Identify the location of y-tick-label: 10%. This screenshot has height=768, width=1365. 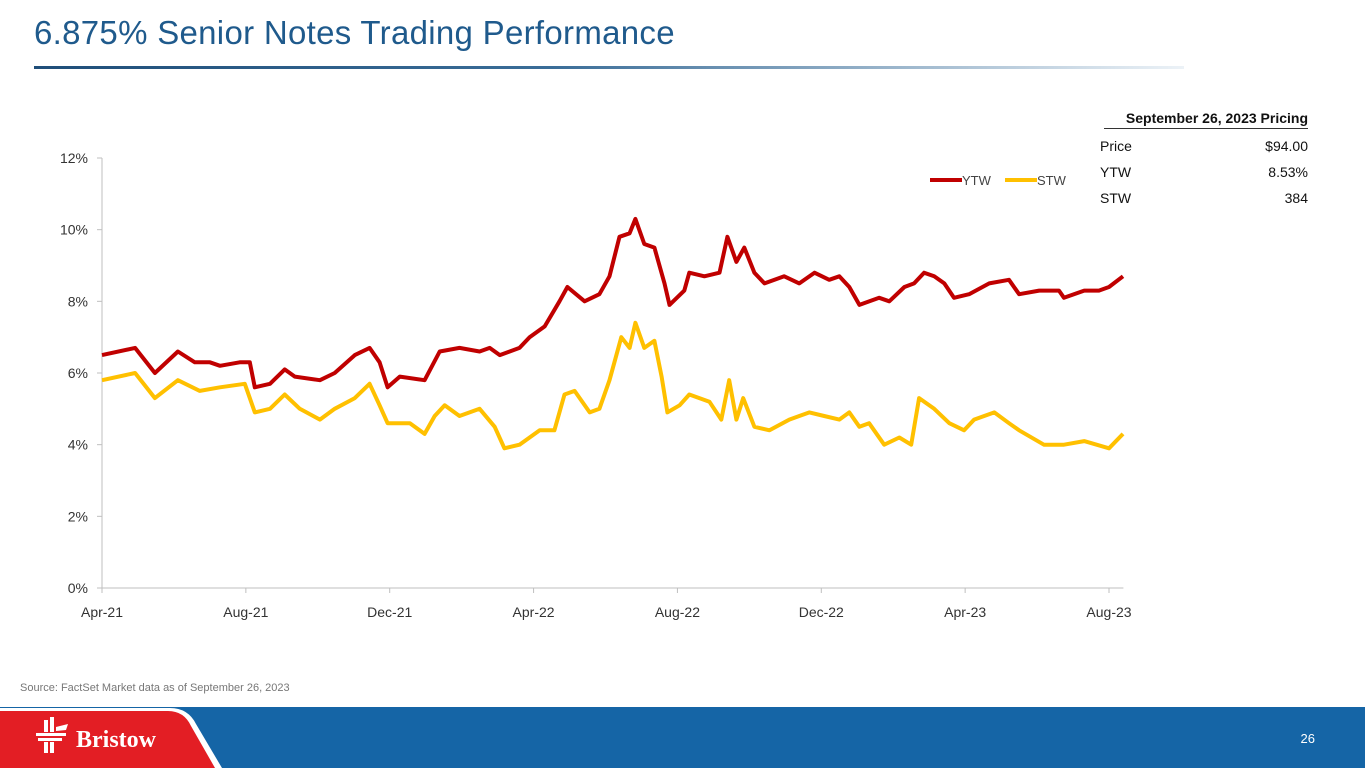
(74, 230).